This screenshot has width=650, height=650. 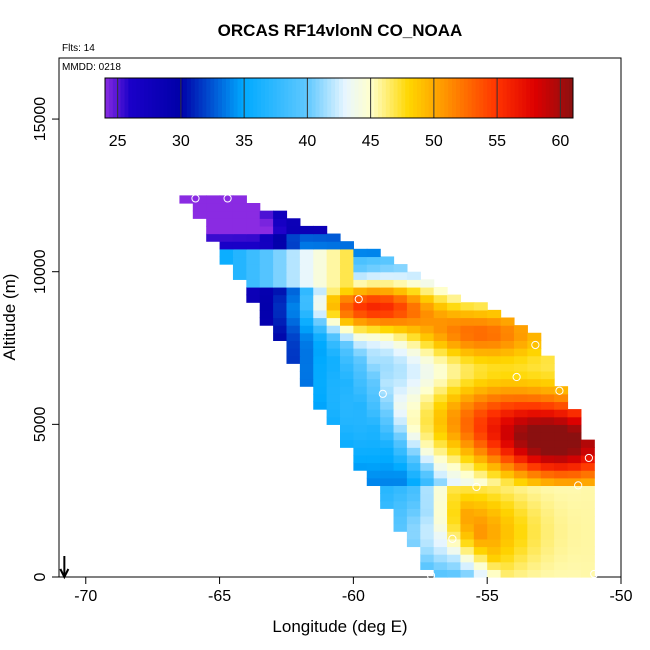 What do you see at coordinates (434, 141) in the screenshot?
I see `colorbar-tick-label: 50` at bounding box center [434, 141].